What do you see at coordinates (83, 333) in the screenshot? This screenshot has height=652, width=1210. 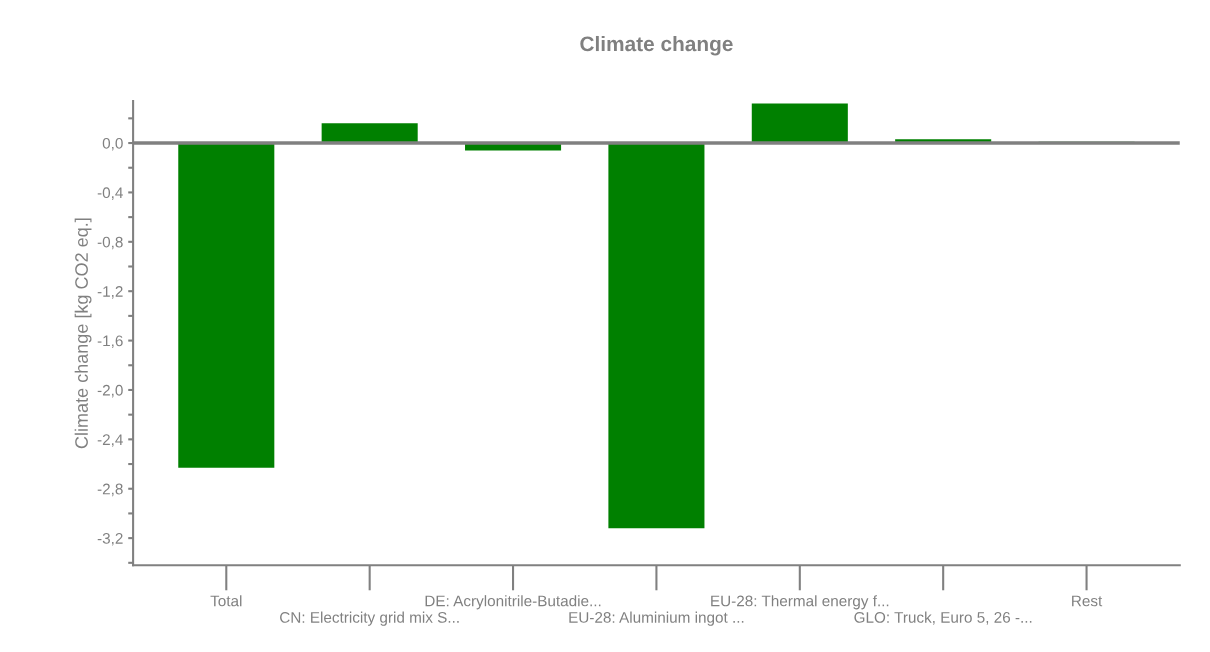 I see `y-axis-title: Climate change [kg CO2 eq.]` at bounding box center [83, 333].